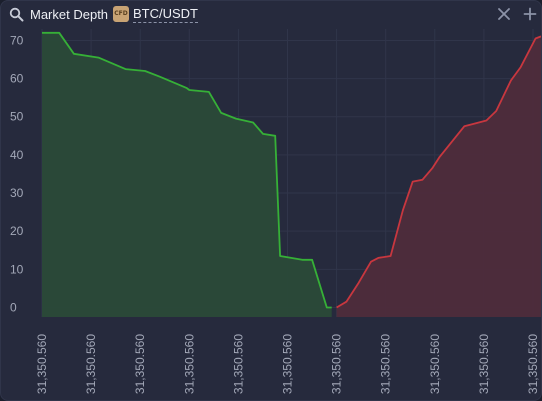 This screenshot has width=542, height=401. Describe the element at coordinates (13, 307) in the screenshot. I see `y-tick-label: 0` at that location.